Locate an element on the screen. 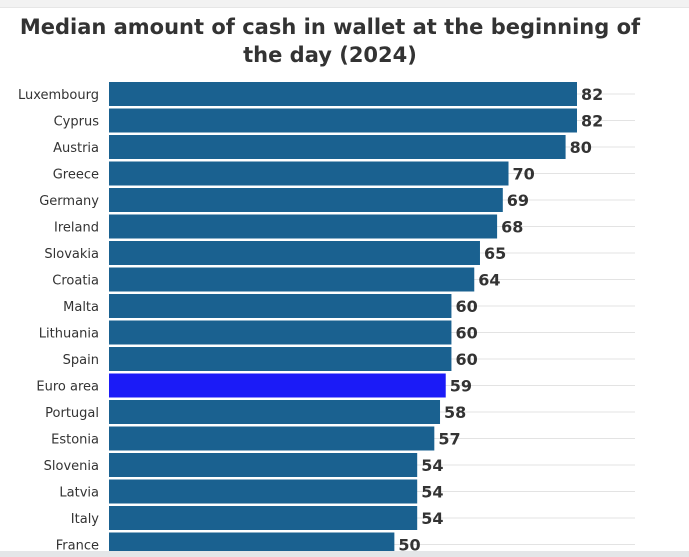 The width and height of the screenshot is (689, 557). value-label: 65 is located at coordinates (495, 253).